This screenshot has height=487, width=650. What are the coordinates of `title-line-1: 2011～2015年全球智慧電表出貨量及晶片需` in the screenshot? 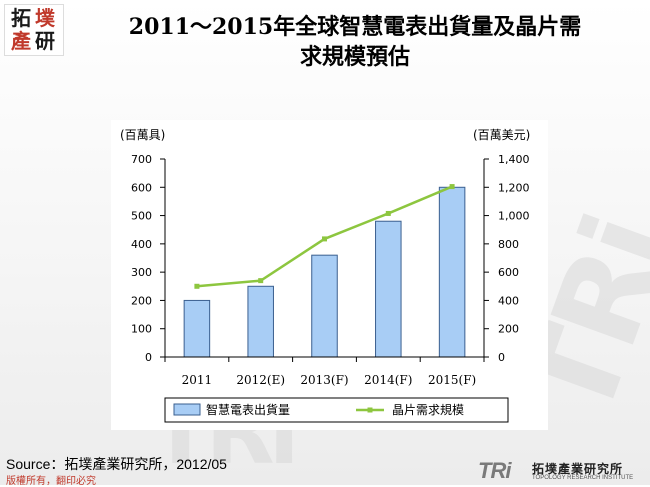 It's located at (355, 27).